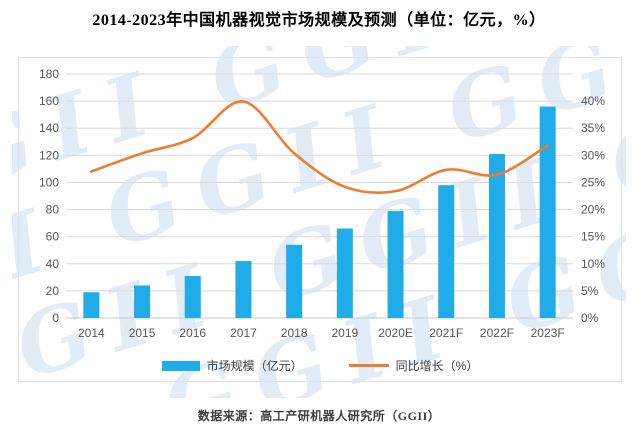 The image size is (638, 438). What do you see at coordinates (593, 128) in the screenshot?
I see `right-axis-tick-label: 35%` at bounding box center [593, 128].